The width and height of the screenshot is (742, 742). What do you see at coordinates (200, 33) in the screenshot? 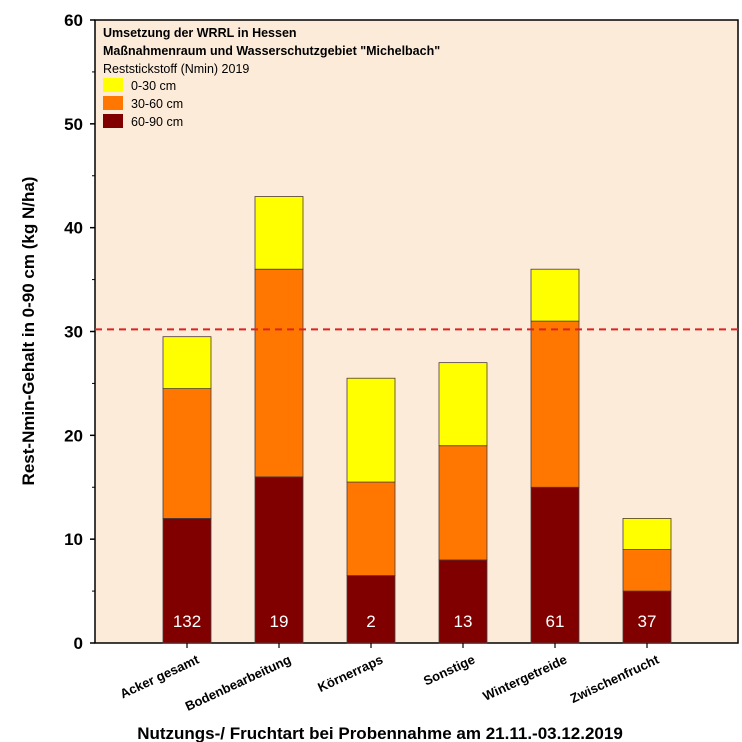
I see `chart-title-line-1: Umsetzung der WRRL in Hessen` at bounding box center [200, 33].